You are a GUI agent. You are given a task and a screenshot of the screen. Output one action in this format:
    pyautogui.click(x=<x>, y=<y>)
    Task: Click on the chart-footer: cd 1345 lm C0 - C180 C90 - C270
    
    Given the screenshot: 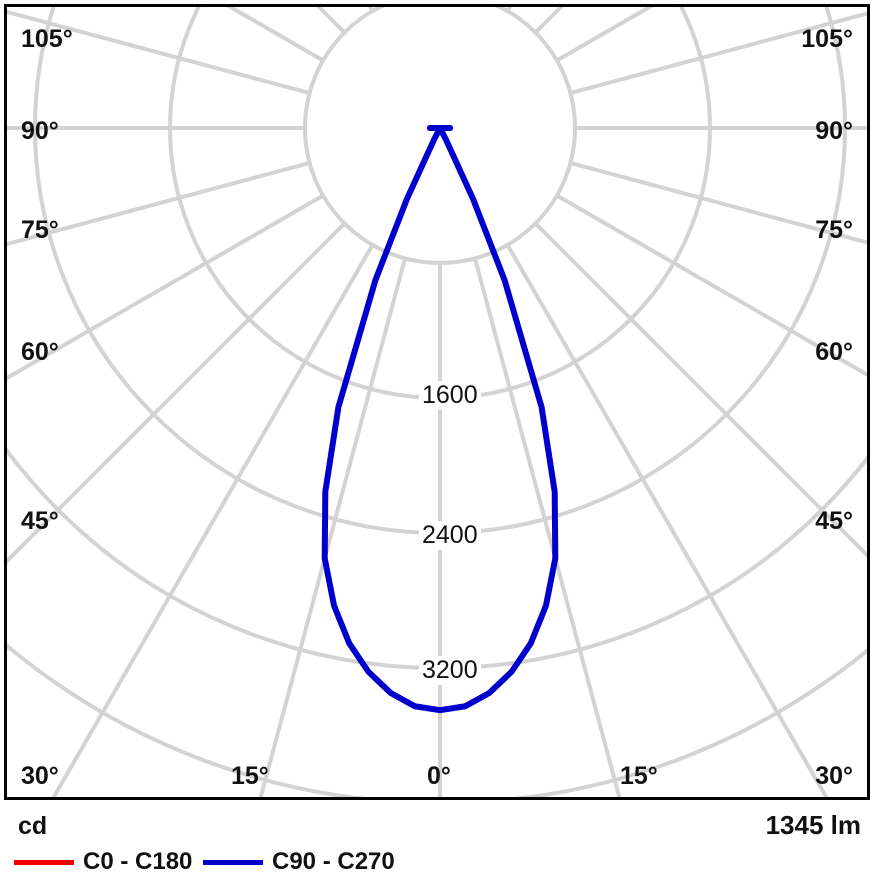 What is the action you would take?
    pyautogui.click(x=437, y=839)
    